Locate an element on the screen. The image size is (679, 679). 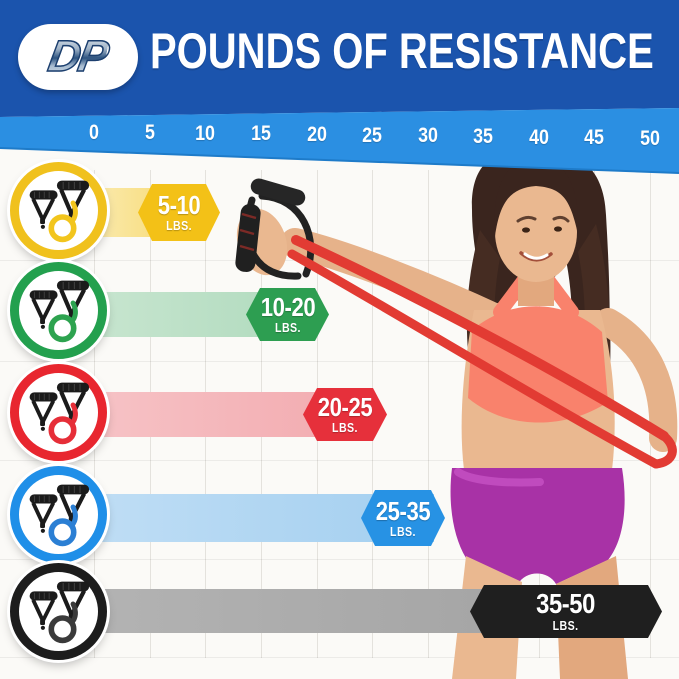
scale-tick: 30 is located at coordinates (428, 135).